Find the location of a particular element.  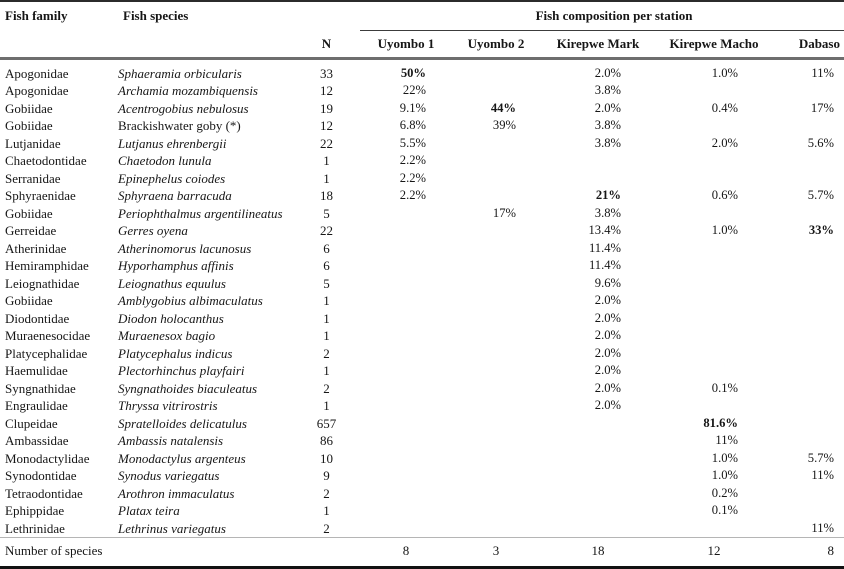

family-cell: Muraenesocidae is located at coordinates (48, 335).